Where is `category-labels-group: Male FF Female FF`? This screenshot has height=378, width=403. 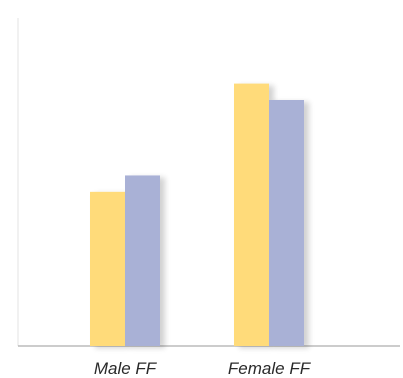 category-labels-group: Male FF Female FF is located at coordinates (203, 368).